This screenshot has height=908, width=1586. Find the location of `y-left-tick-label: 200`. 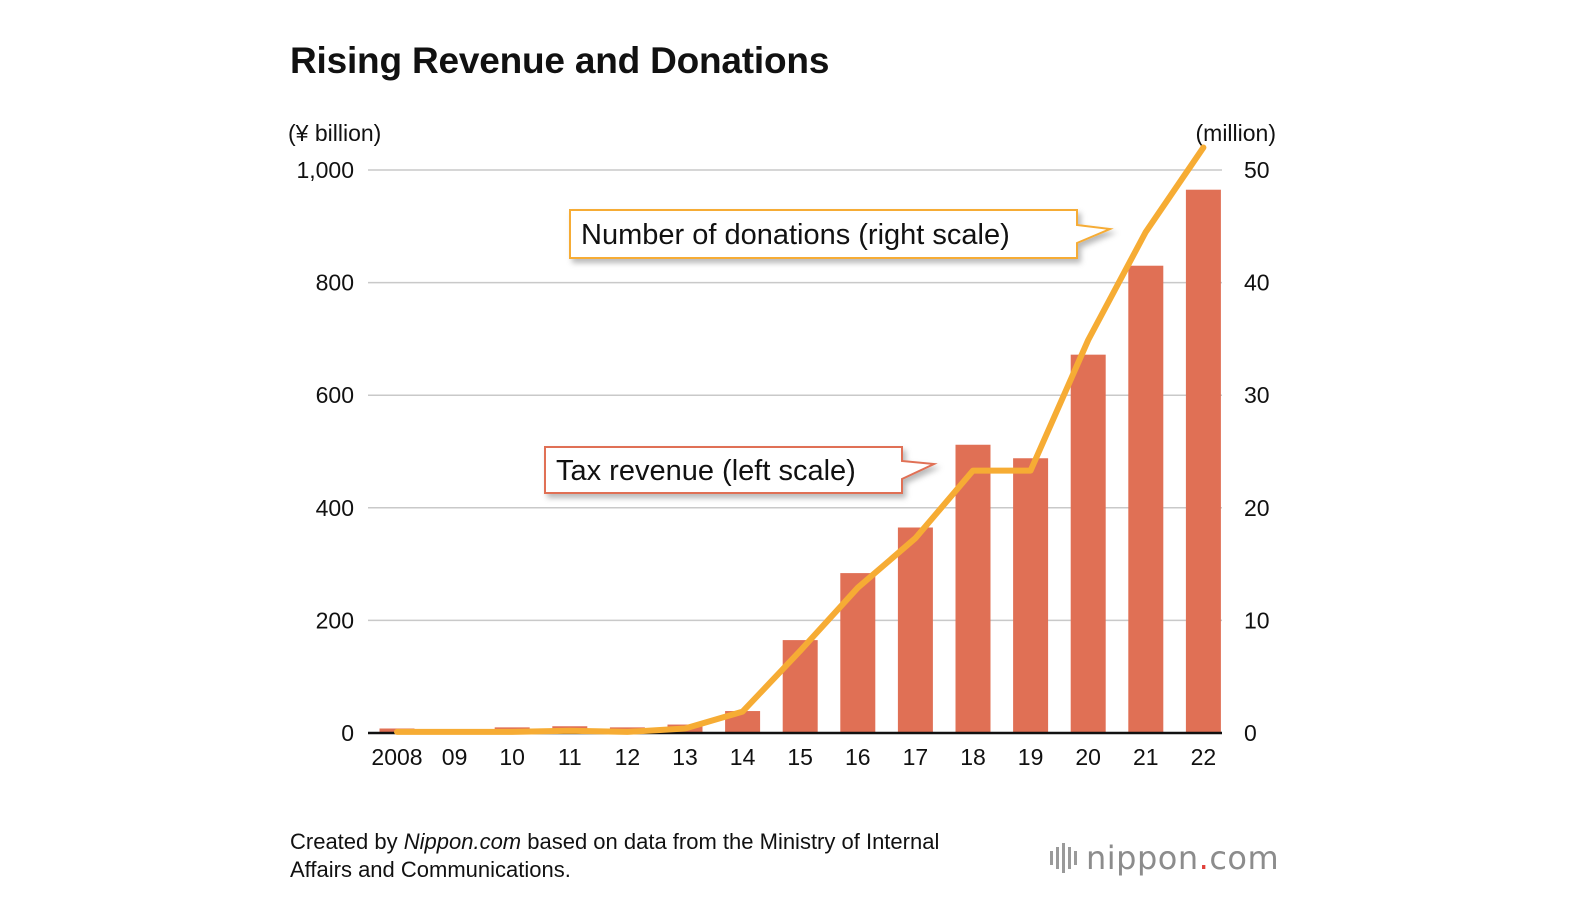

y-left-tick-label: 200 is located at coordinates (335, 620).